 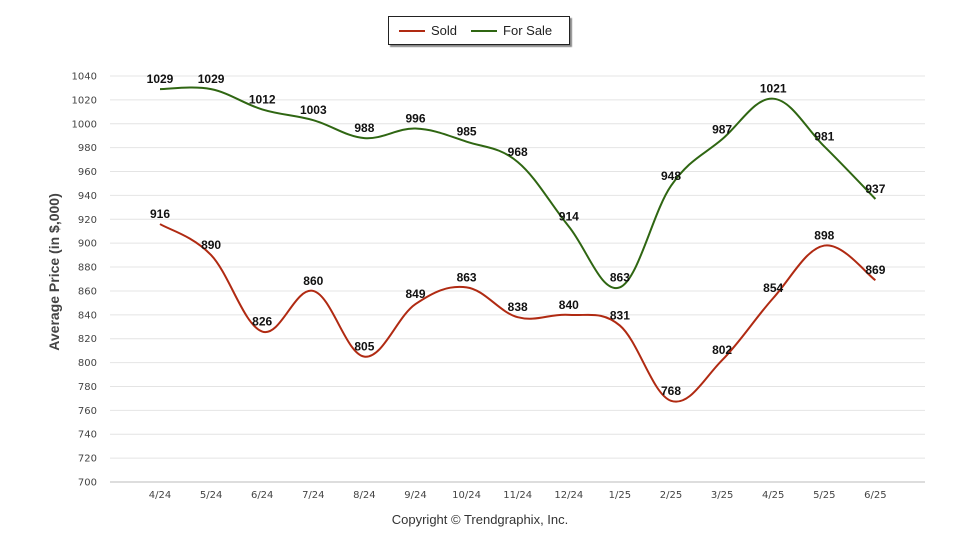 I want to click on x-tick-label: 7/24, so click(x=313, y=495).